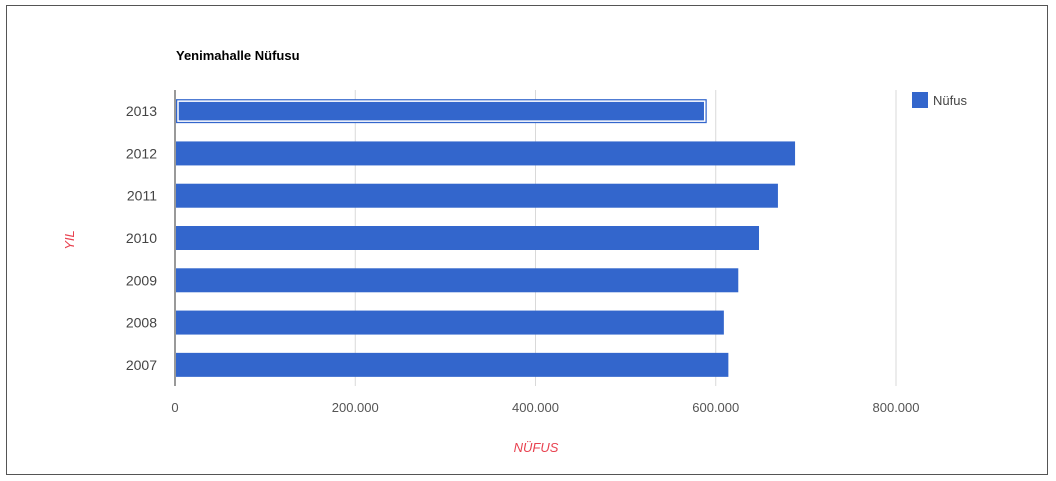 This screenshot has width=1056, height=481. I want to click on category-label: 2012, so click(141, 153).